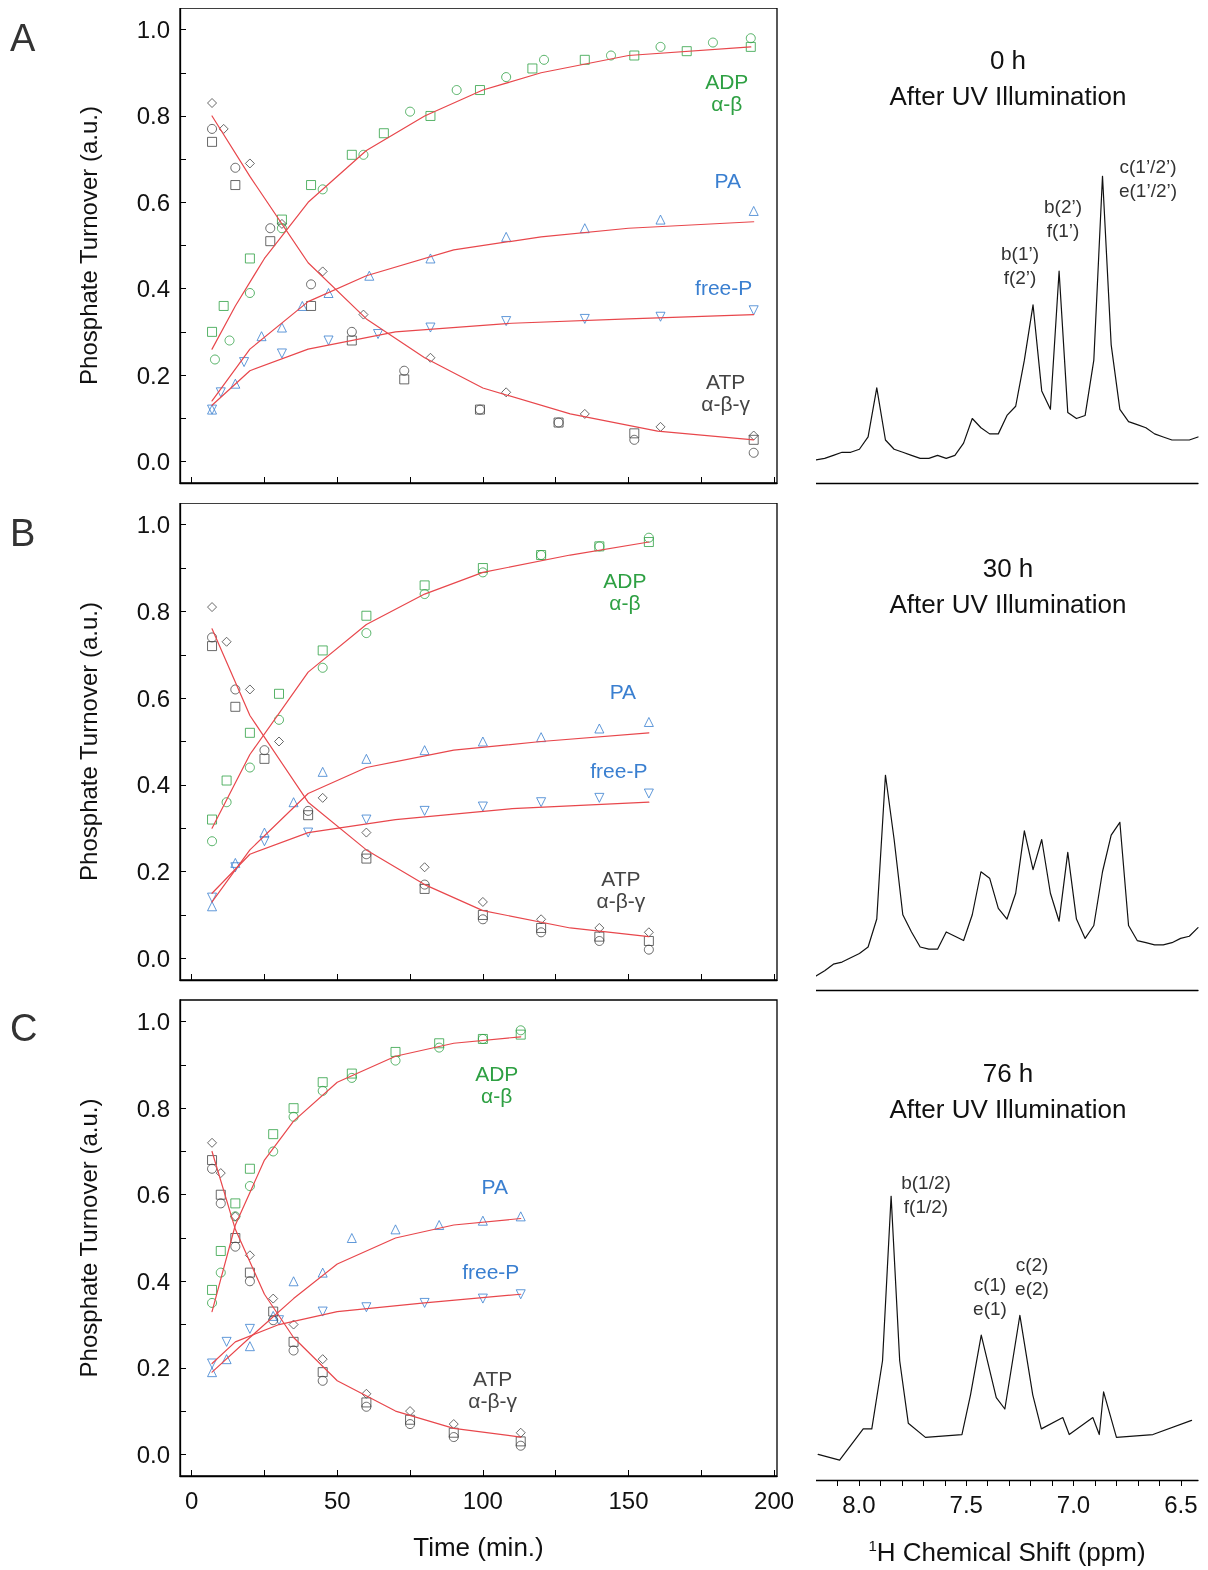 The height and width of the screenshot is (1570, 1208). What do you see at coordinates (478, 1547) in the screenshot?
I see `x-axis-title: Time (min.)` at bounding box center [478, 1547].